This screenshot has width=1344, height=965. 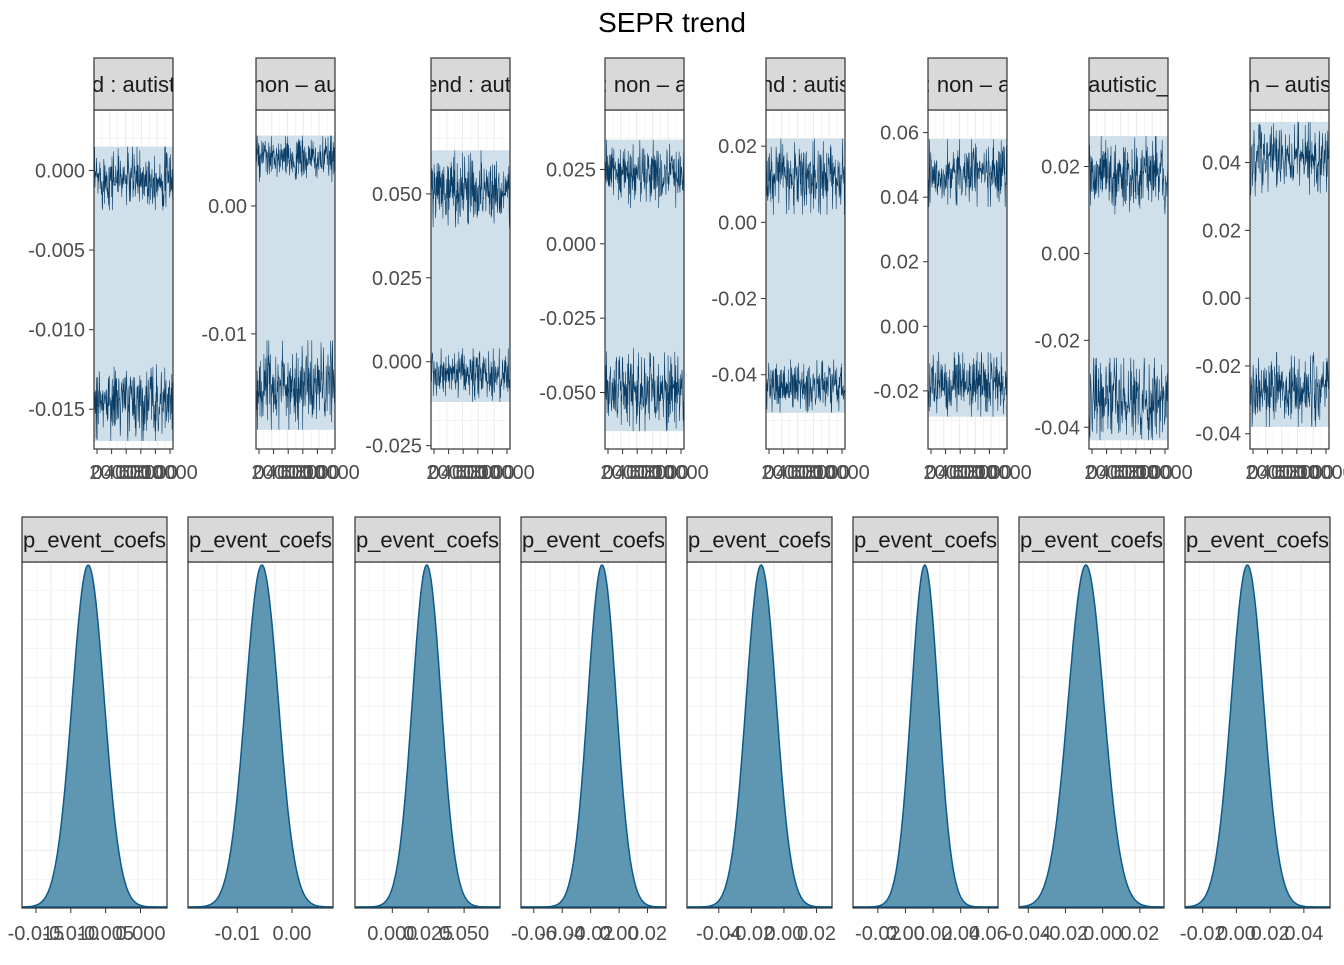 I want to click on strip-text-clip: : non – a, so click(x=968, y=84).